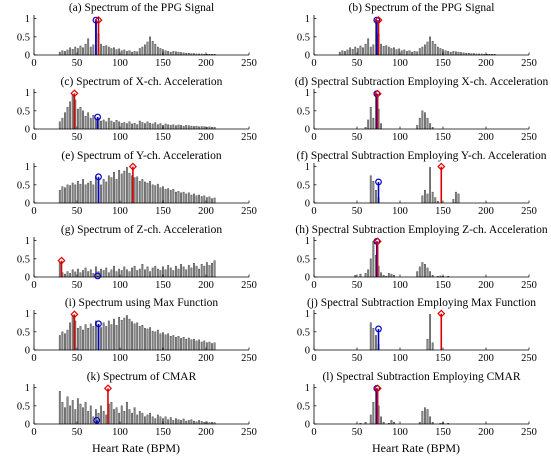 This screenshot has width=551, height=462. What do you see at coordinates (529, 285) in the screenshot?
I see `x-tick-label: 250` at bounding box center [529, 285].